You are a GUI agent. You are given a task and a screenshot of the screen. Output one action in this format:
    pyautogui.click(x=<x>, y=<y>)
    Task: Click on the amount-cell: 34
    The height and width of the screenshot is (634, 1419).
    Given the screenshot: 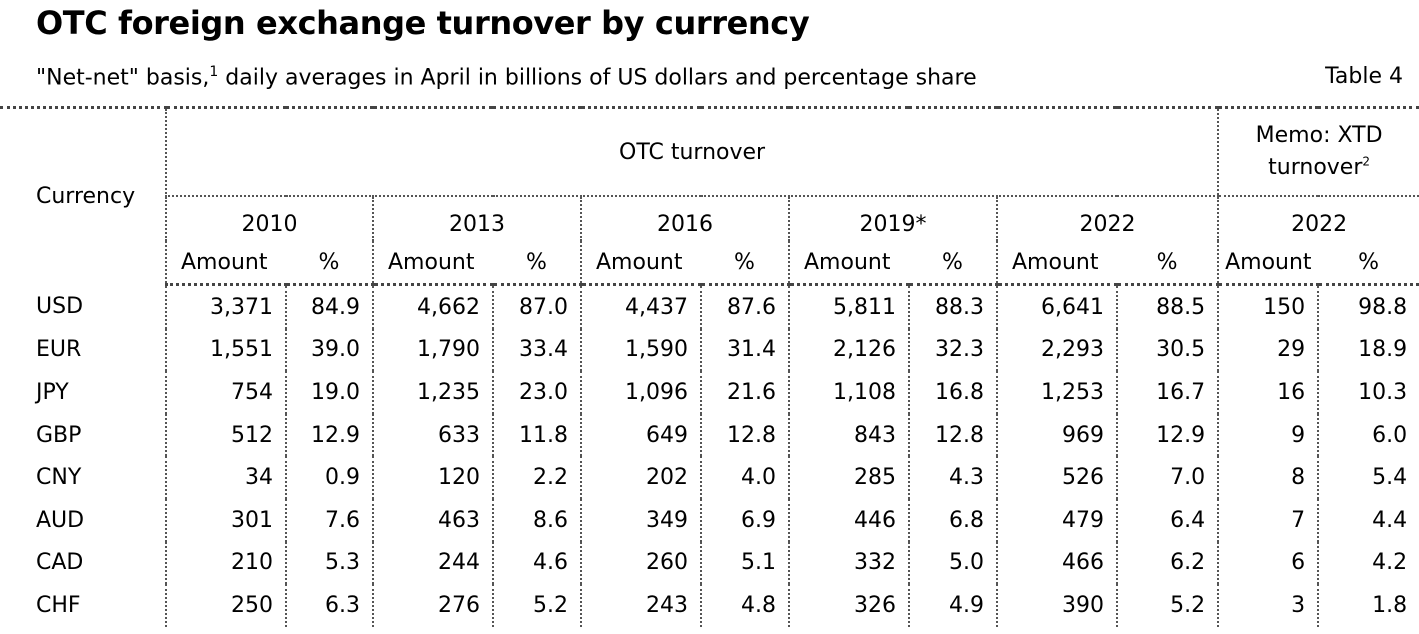 What is the action you would take?
    pyautogui.click(x=225, y=477)
    